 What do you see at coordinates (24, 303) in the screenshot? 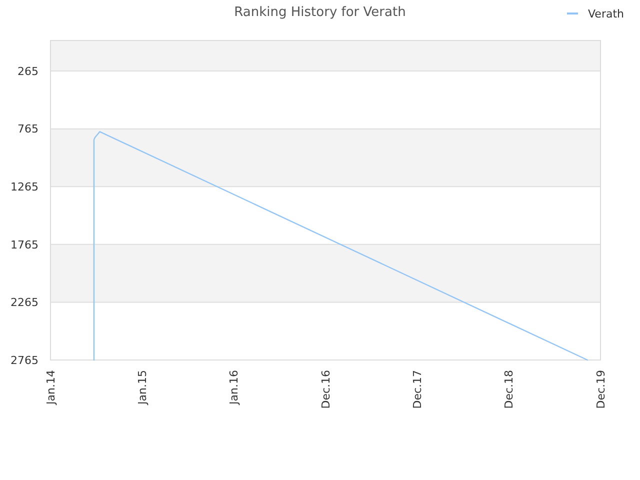
I see `y-tick-label: 2265` at bounding box center [24, 303].